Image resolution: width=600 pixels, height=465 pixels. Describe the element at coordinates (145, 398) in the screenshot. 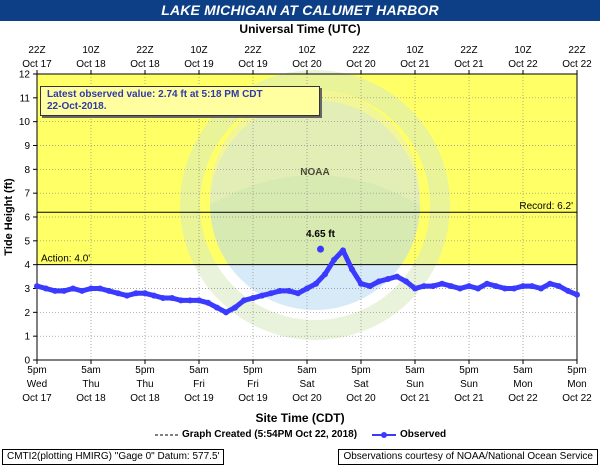

I see `bottom-tick-date: Oct 18` at that location.